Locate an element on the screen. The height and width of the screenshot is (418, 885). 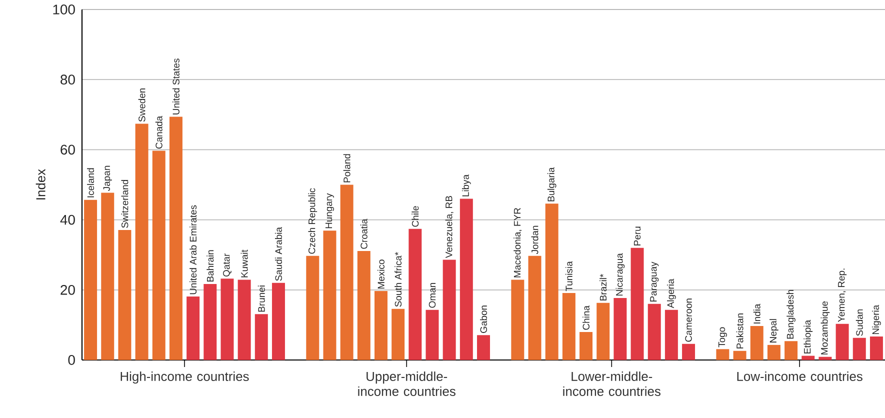
x-tick-label: India is located at coordinates (756, 314).